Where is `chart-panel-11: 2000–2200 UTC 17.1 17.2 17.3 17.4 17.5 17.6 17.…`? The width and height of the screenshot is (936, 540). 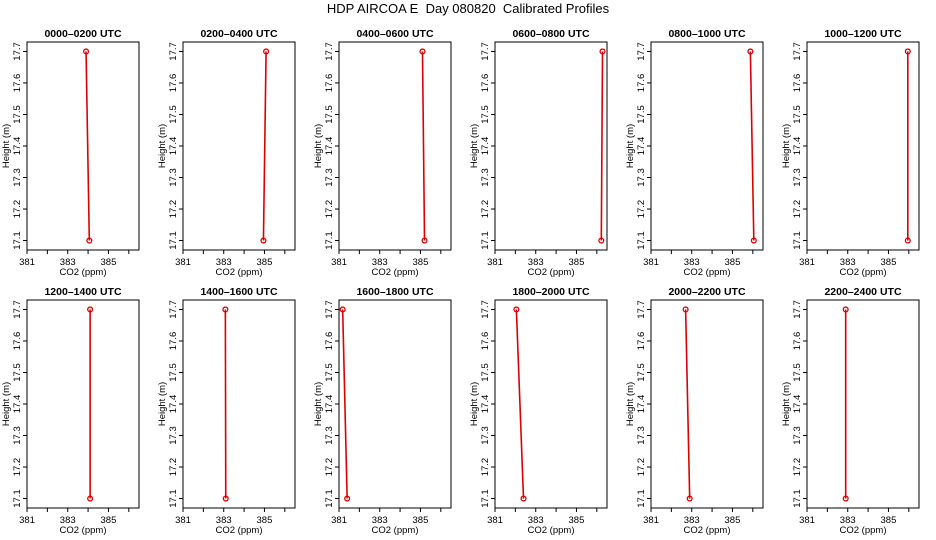
chart-panel-11: 2000–2200 UTC 17.1 17.2 17.3 17.4 17.5 17.6 17.… is located at coordinates (694, 411).